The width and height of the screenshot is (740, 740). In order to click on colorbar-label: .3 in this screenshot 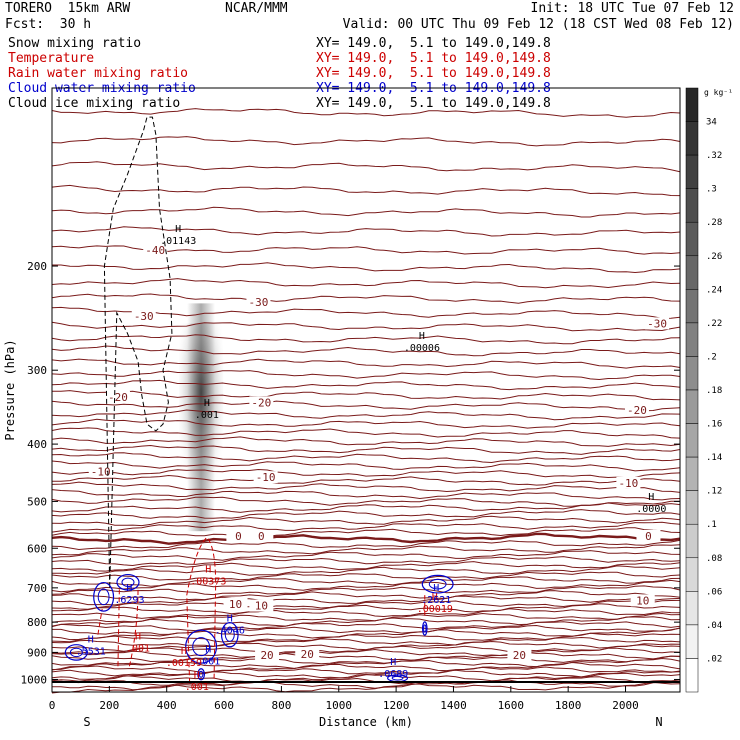, I will do `click(711, 190)`.